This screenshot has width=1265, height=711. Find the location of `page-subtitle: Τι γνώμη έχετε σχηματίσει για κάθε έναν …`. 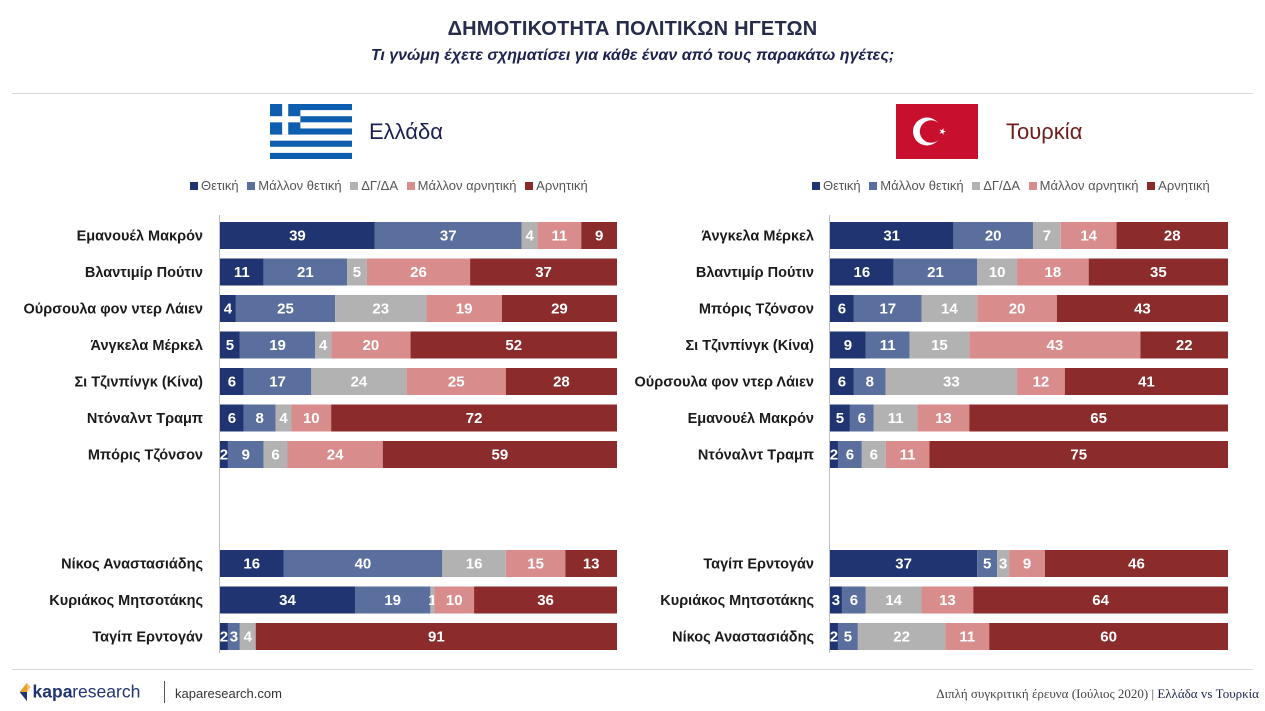

page-subtitle: Τι γνώμη έχετε σχηματίσει για κάθε έναν … is located at coordinates (632, 55).